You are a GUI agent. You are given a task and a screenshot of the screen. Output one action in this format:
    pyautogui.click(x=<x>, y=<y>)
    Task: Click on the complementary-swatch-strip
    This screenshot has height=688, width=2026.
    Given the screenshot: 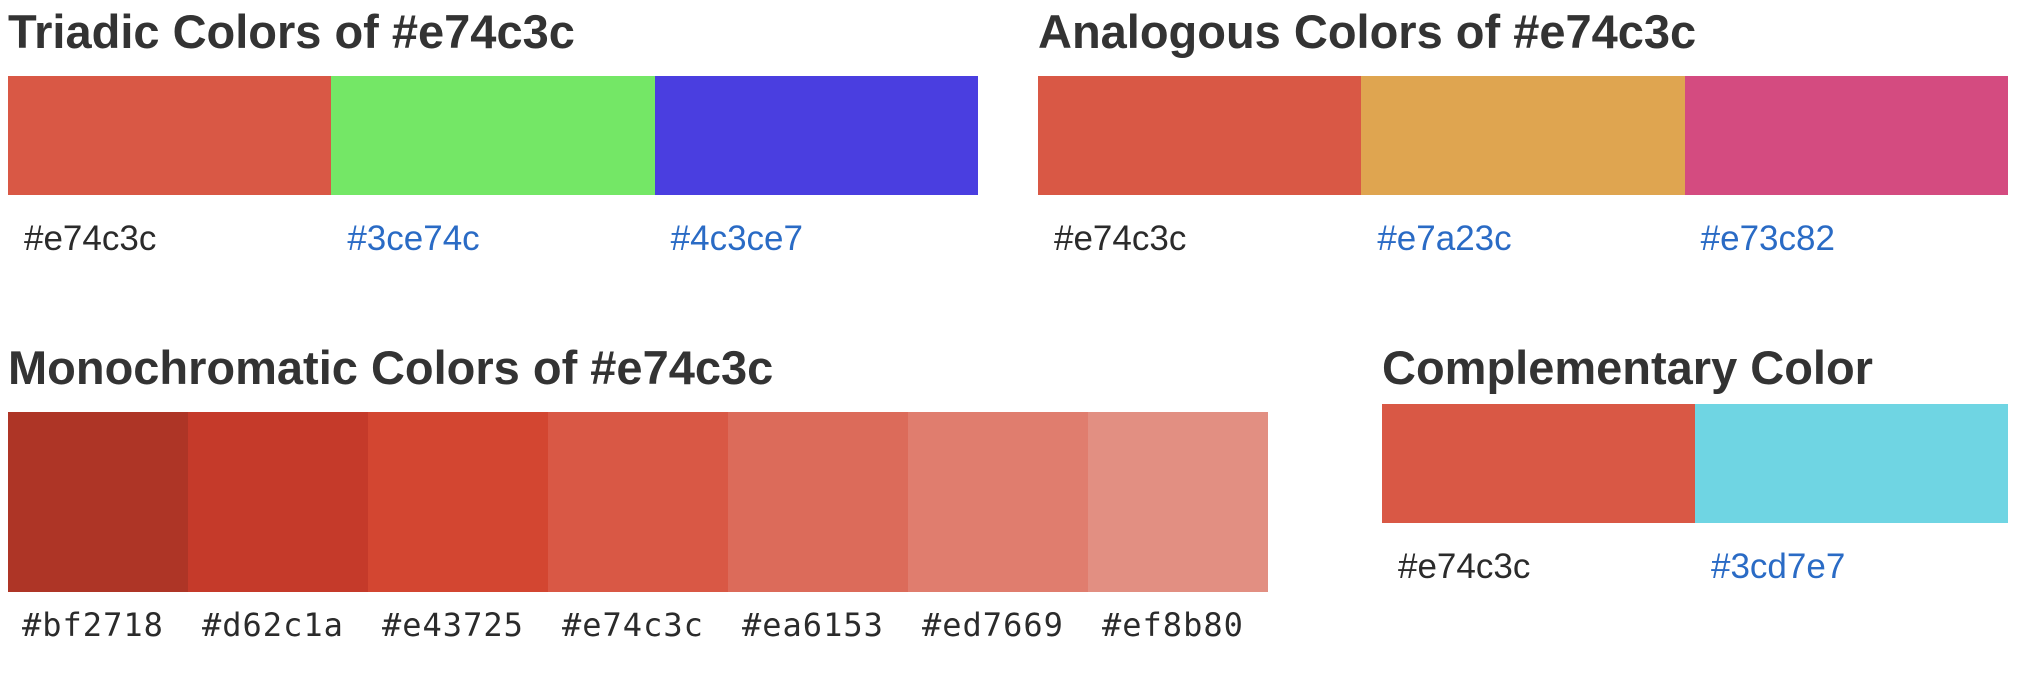 What is the action you would take?
    pyautogui.click(x=1695, y=463)
    